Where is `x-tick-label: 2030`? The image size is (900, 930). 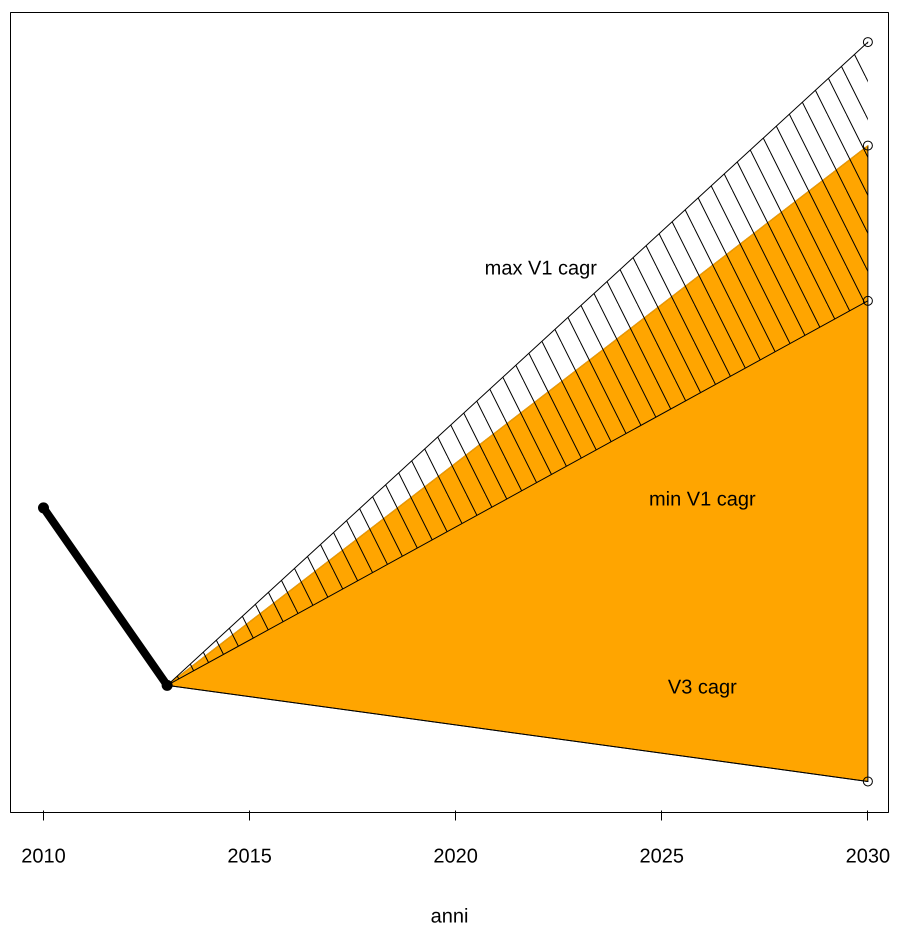 x-tick-label: 2030 is located at coordinates (868, 857).